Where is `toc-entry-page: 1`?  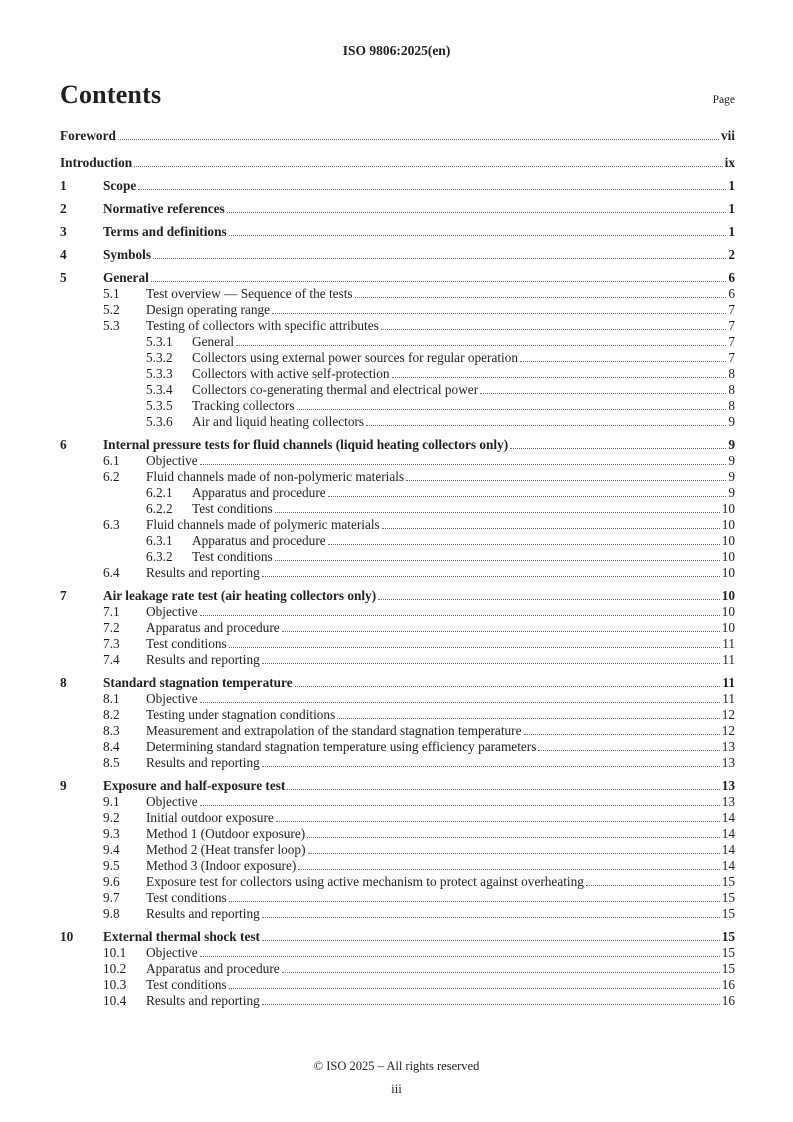
toc-entry-page: 1 is located at coordinates (731, 185).